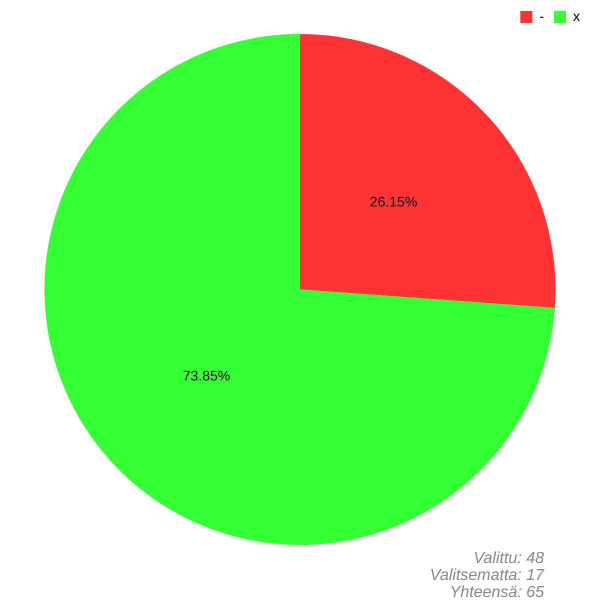  Describe the element at coordinates (508, 558) in the screenshot. I see `text: Valittu: 48` at that location.